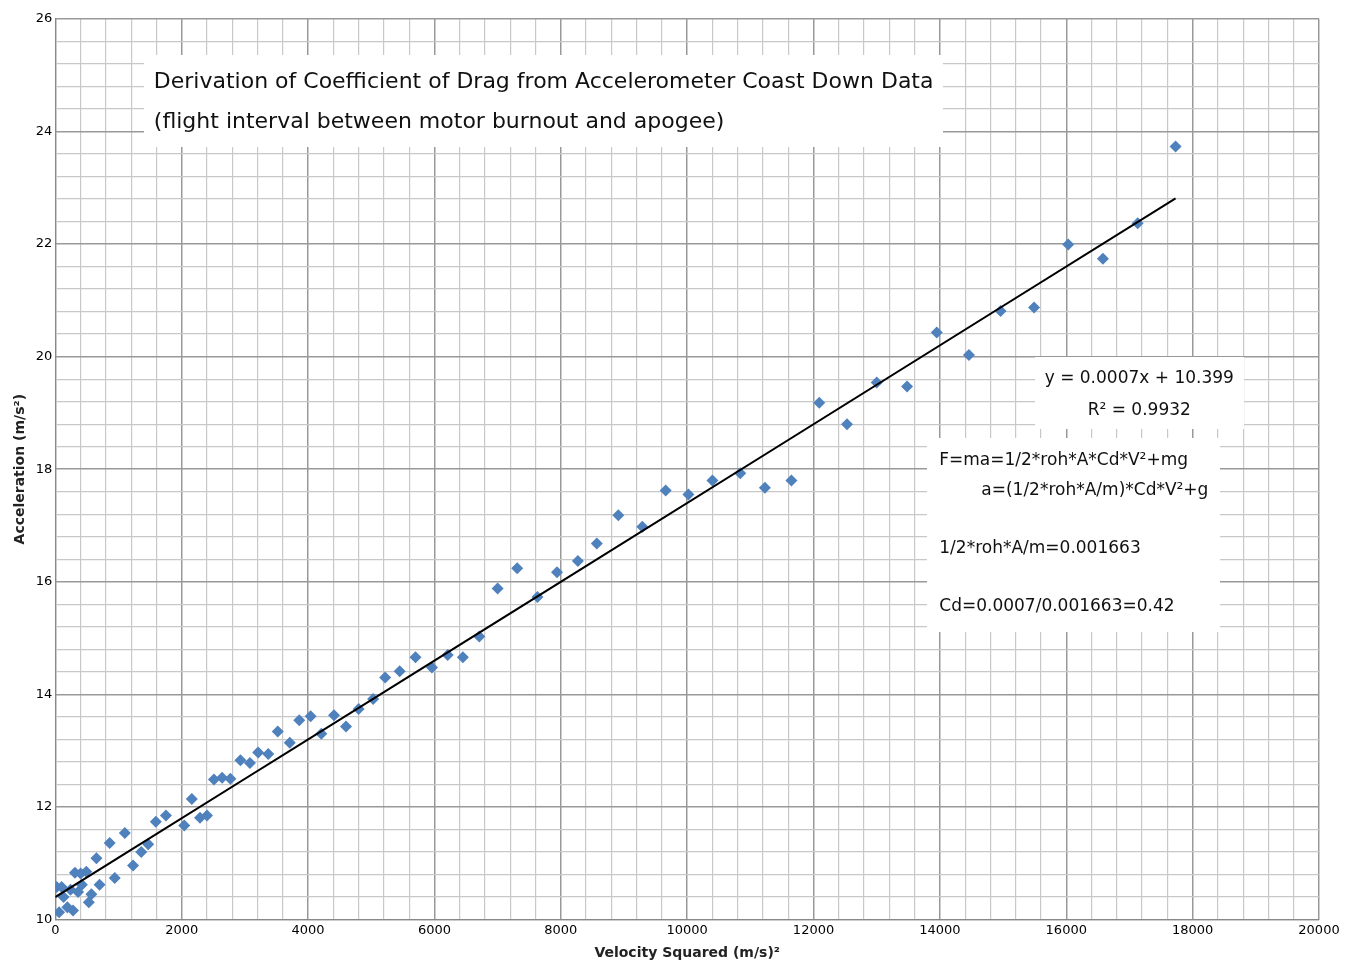 The width and height of the screenshot is (1351, 973). I want to click on x-tick-label: 10000, so click(687, 929).